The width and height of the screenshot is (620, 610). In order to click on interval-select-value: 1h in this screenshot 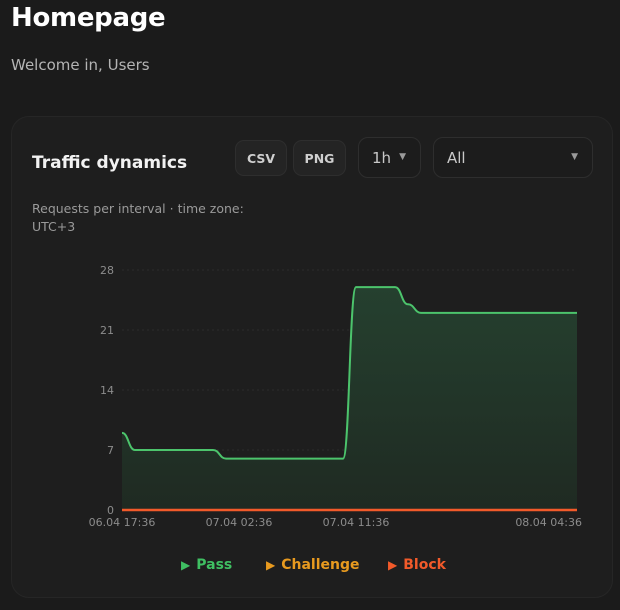, I will do `click(382, 157)`.